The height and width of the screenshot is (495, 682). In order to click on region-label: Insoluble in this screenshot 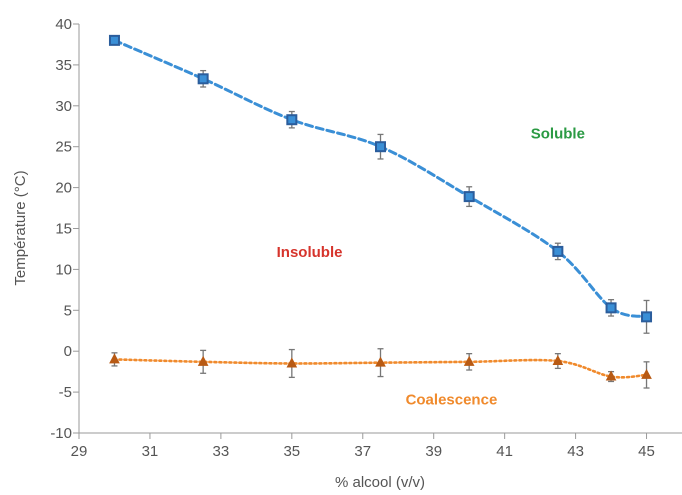, I will do `click(310, 252)`.